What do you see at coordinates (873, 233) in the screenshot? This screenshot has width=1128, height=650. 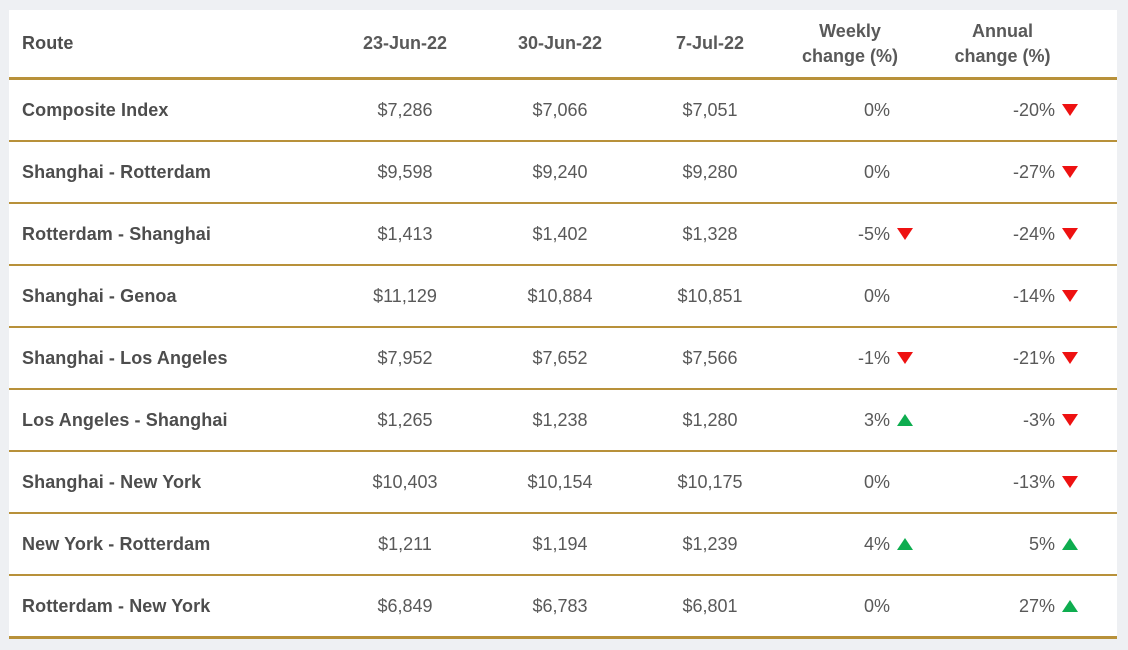 I see `change-value: -5%` at bounding box center [873, 233].